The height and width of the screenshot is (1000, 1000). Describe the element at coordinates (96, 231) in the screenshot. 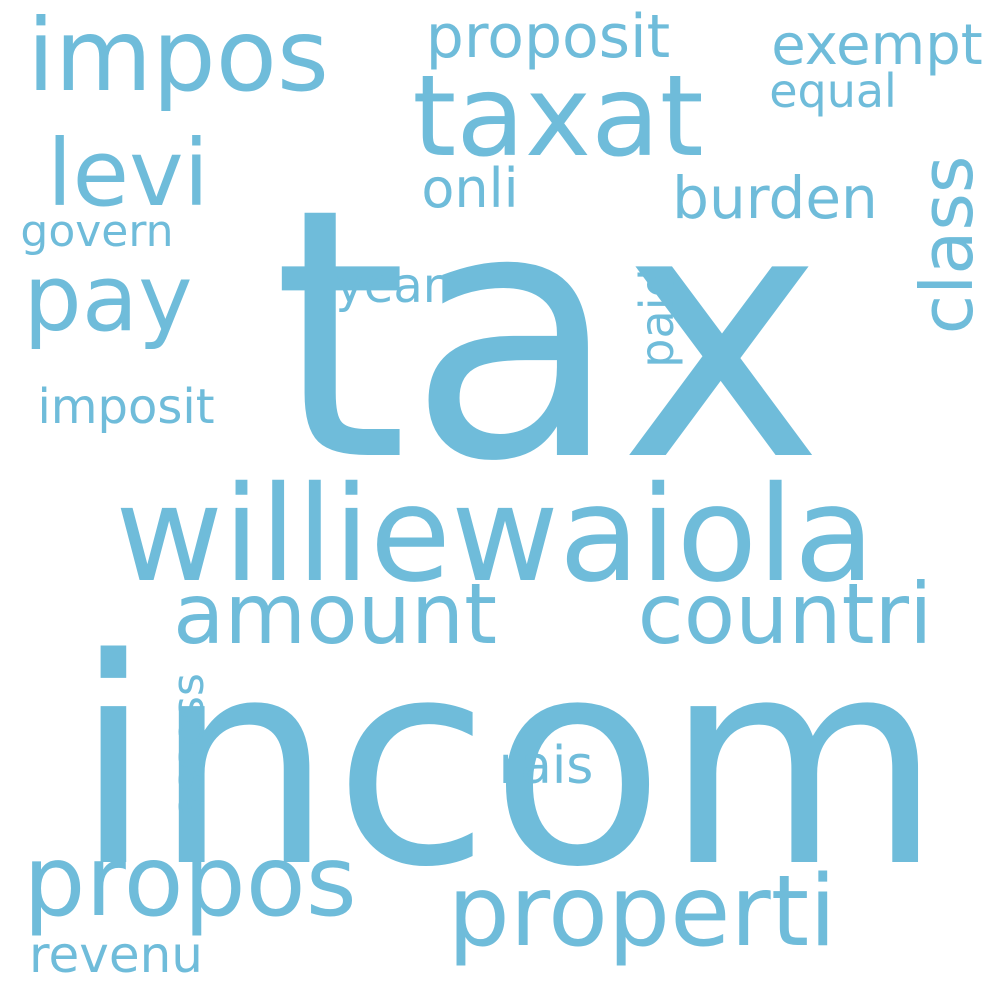

I see `word-govern: govern` at that location.